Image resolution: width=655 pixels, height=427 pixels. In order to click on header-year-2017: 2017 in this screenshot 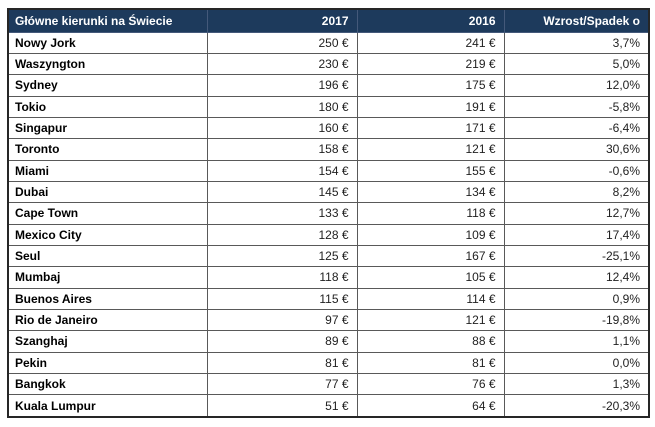, I will do `click(282, 20)`.